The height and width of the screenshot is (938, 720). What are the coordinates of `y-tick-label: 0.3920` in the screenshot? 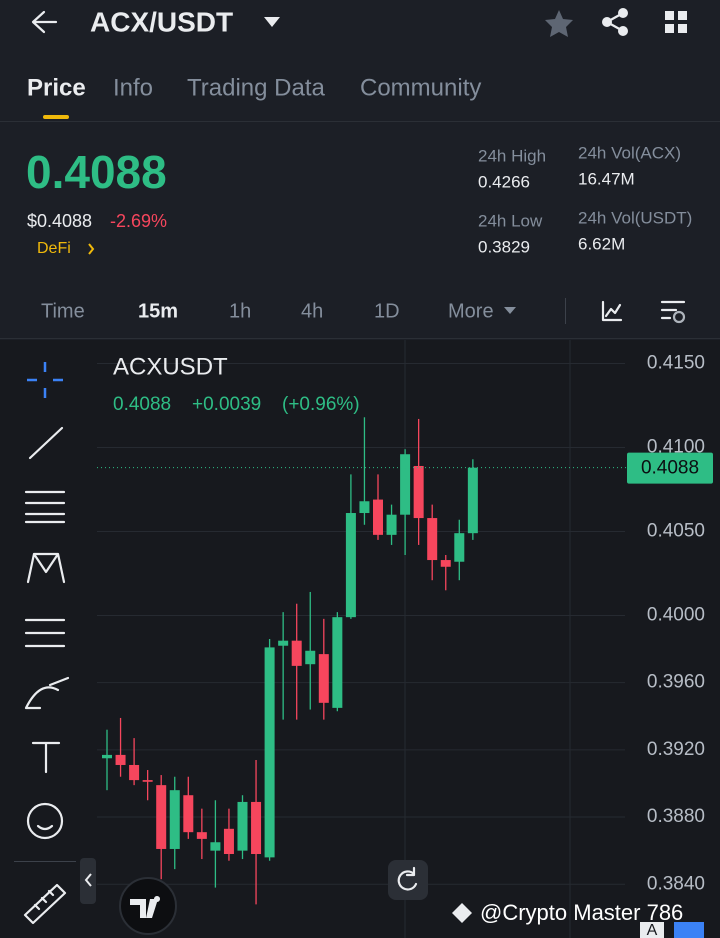 It's located at (676, 749).